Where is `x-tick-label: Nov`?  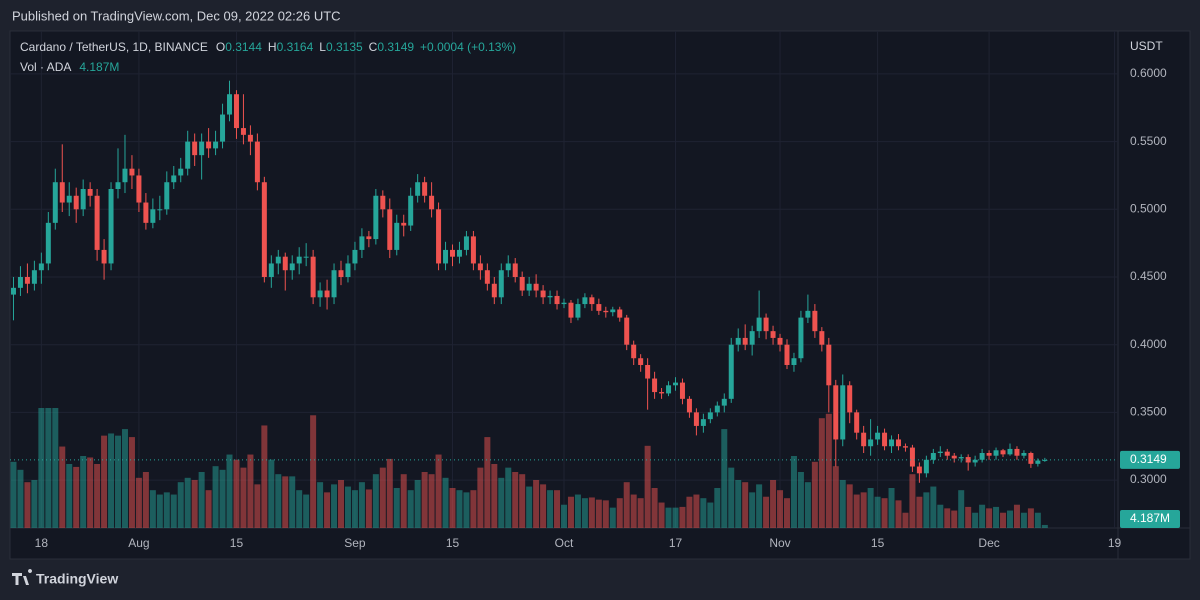
x-tick-label: Nov is located at coordinates (779, 543).